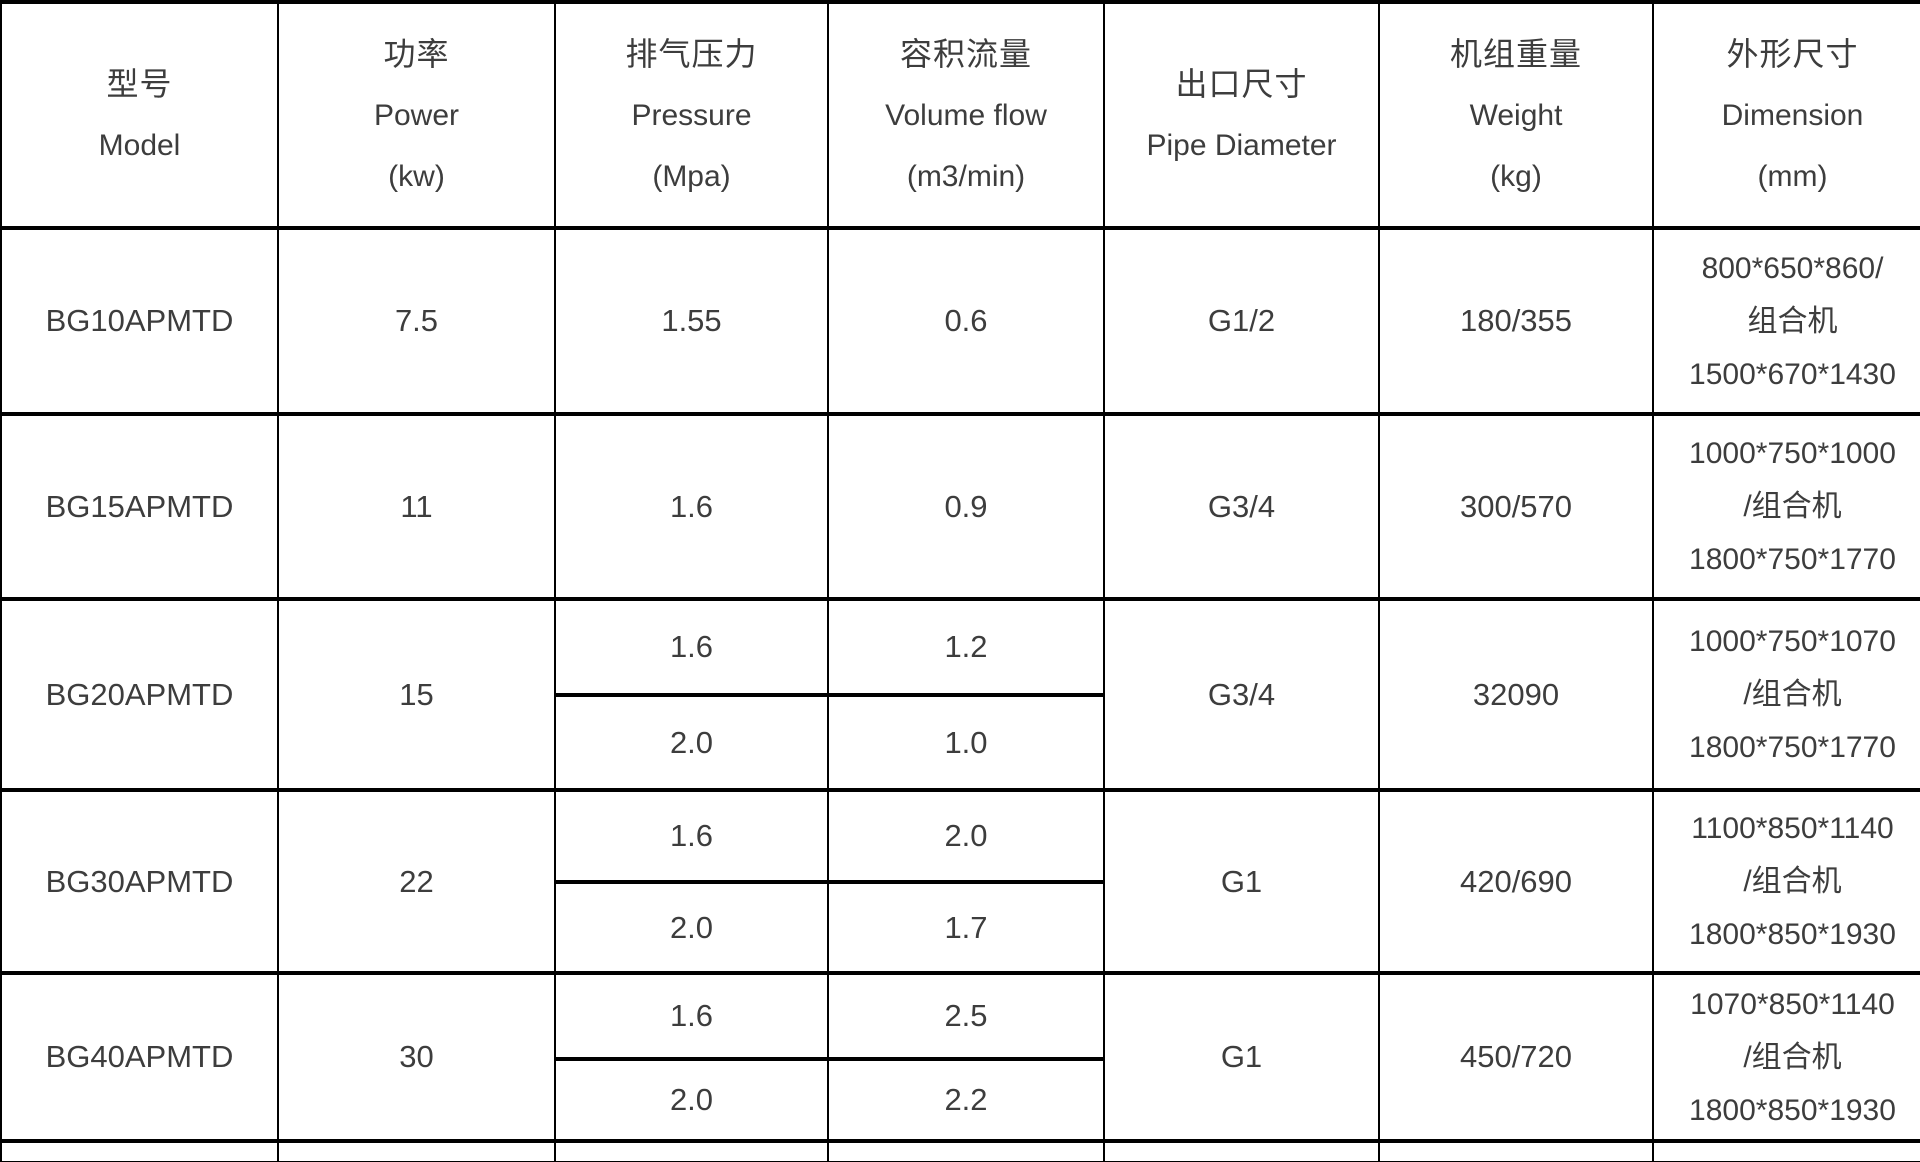  I want to click on header-cell-dimension: 外形尺寸 Dimension (mm), so click(1786, 115).